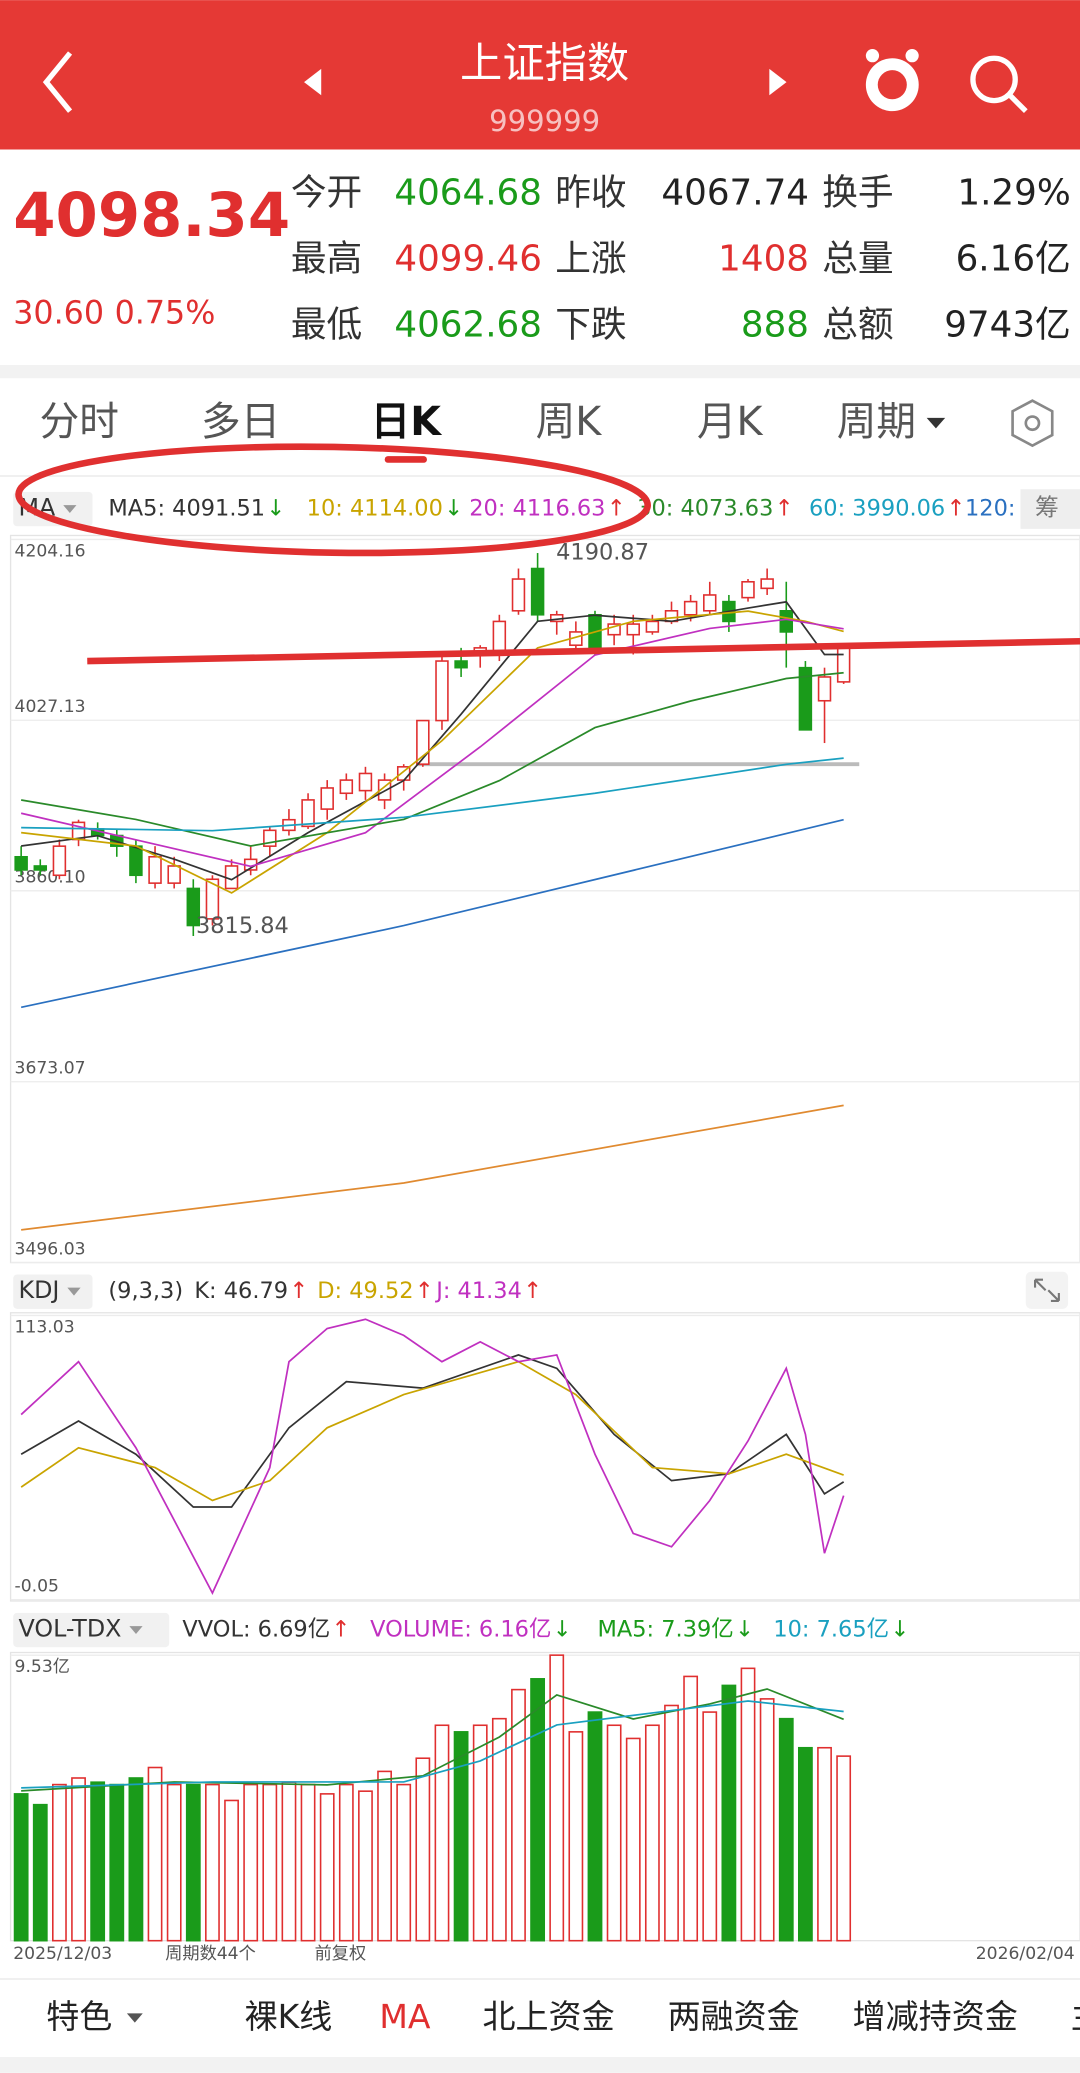 Image resolution: width=1080 pixels, height=2073 pixels. What do you see at coordinates (70, 1629) in the screenshot?
I see `legend-selector-label: VOL-TDX` at bounding box center [70, 1629].